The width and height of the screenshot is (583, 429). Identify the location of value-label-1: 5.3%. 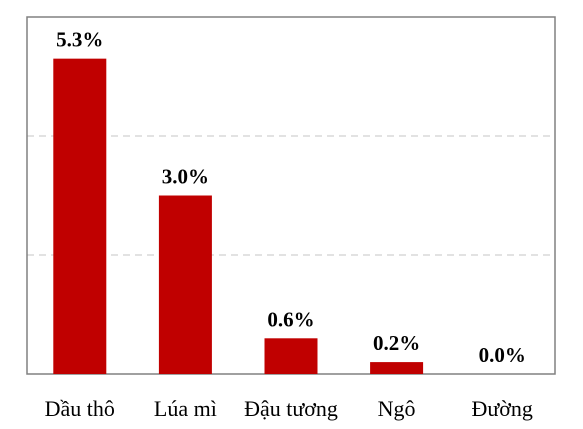
(79, 40).